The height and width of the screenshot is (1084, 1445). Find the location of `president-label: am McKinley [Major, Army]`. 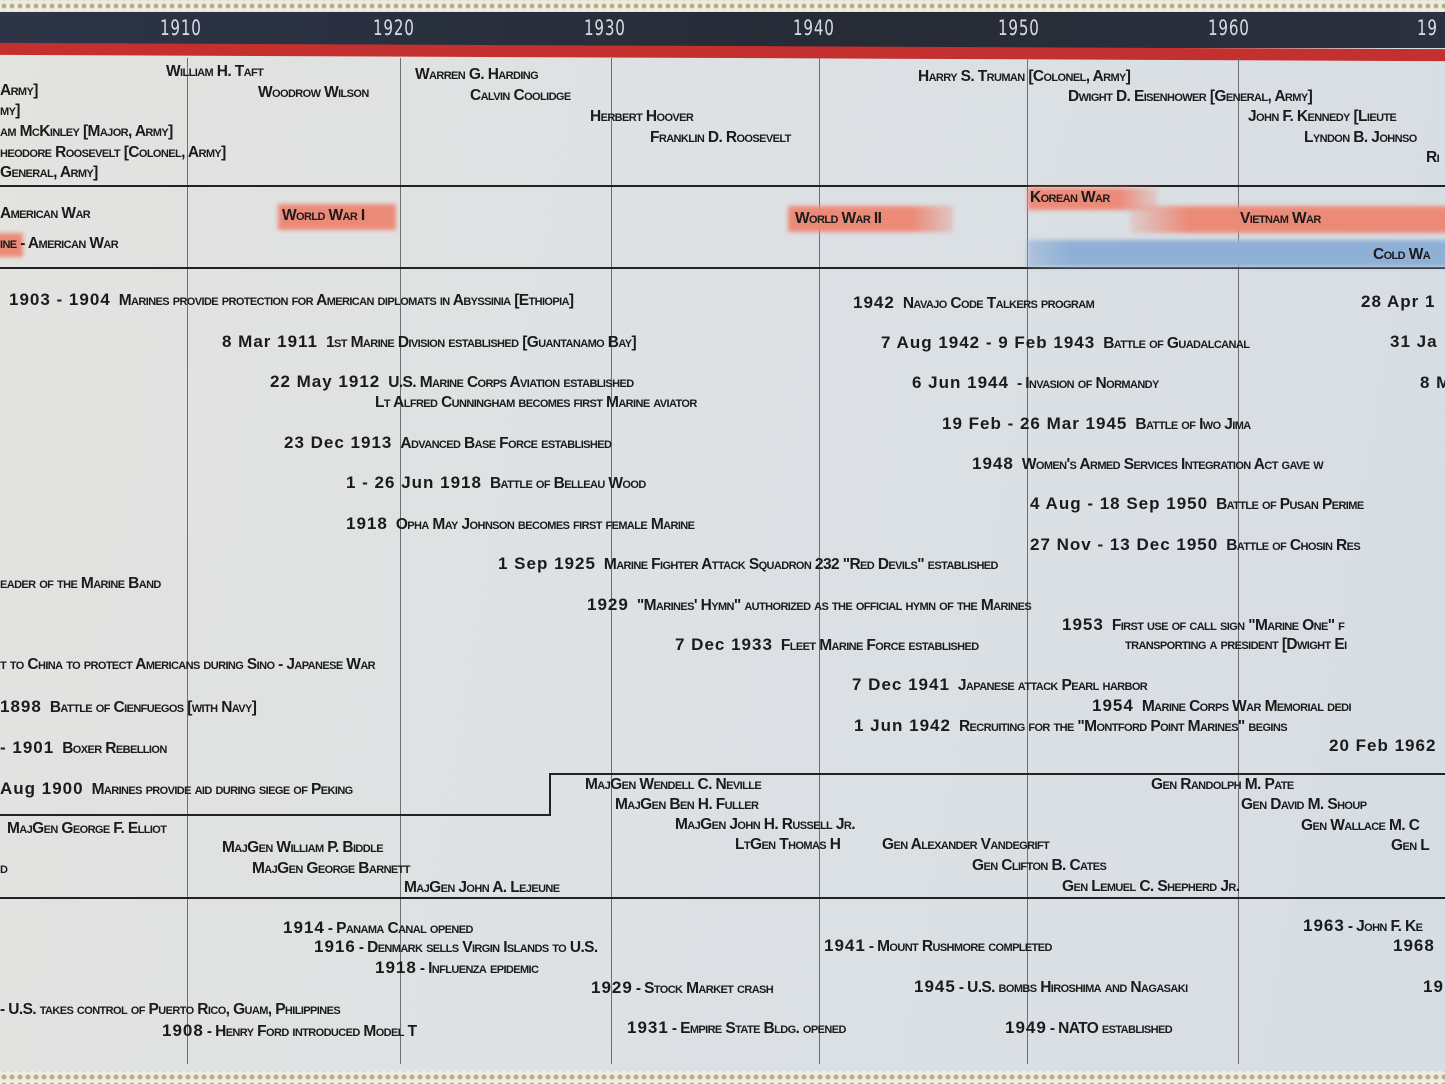

president-label: am McKinley [Major, Army] is located at coordinates (86, 131).